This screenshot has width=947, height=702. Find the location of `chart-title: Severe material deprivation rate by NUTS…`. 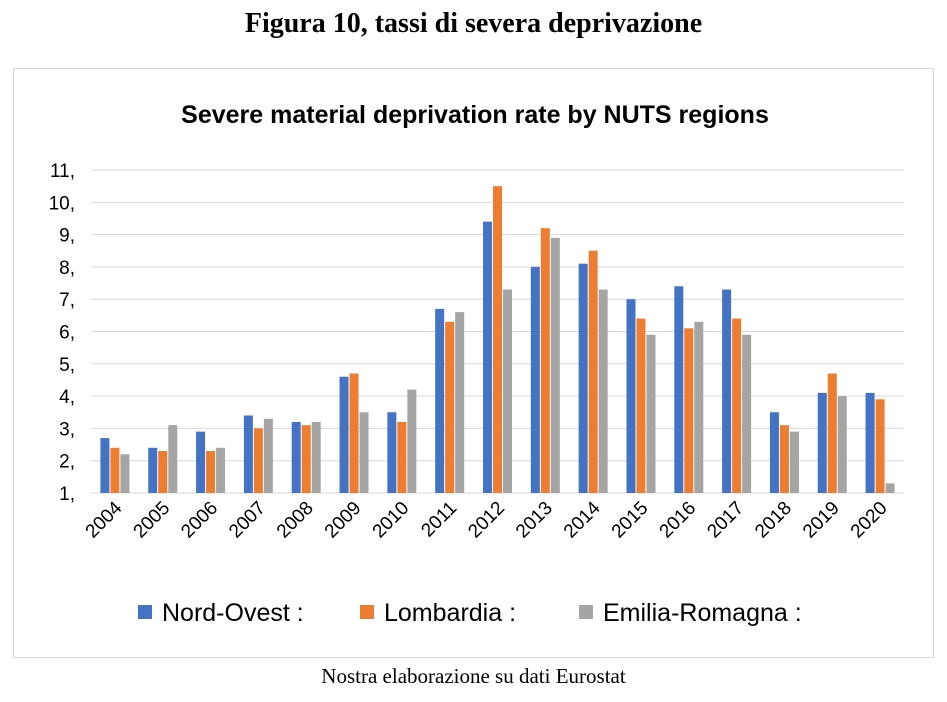

chart-title: Severe material deprivation rate by NUTS… is located at coordinates (475, 115).